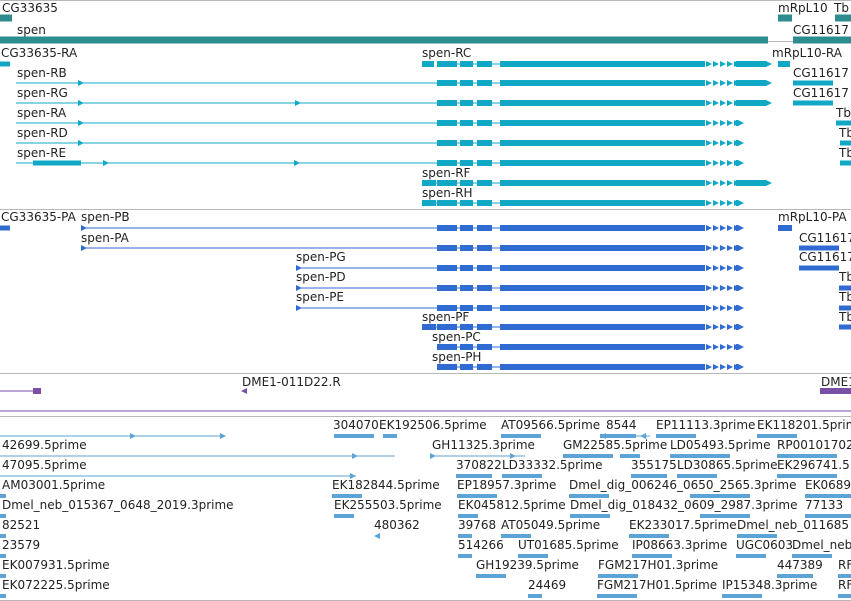 This screenshot has height=601, width=851. What do you see at coordinates (447, 53) in the screenshot?
I see `feature-label: spen-RC` at bounding box center [447, 53].